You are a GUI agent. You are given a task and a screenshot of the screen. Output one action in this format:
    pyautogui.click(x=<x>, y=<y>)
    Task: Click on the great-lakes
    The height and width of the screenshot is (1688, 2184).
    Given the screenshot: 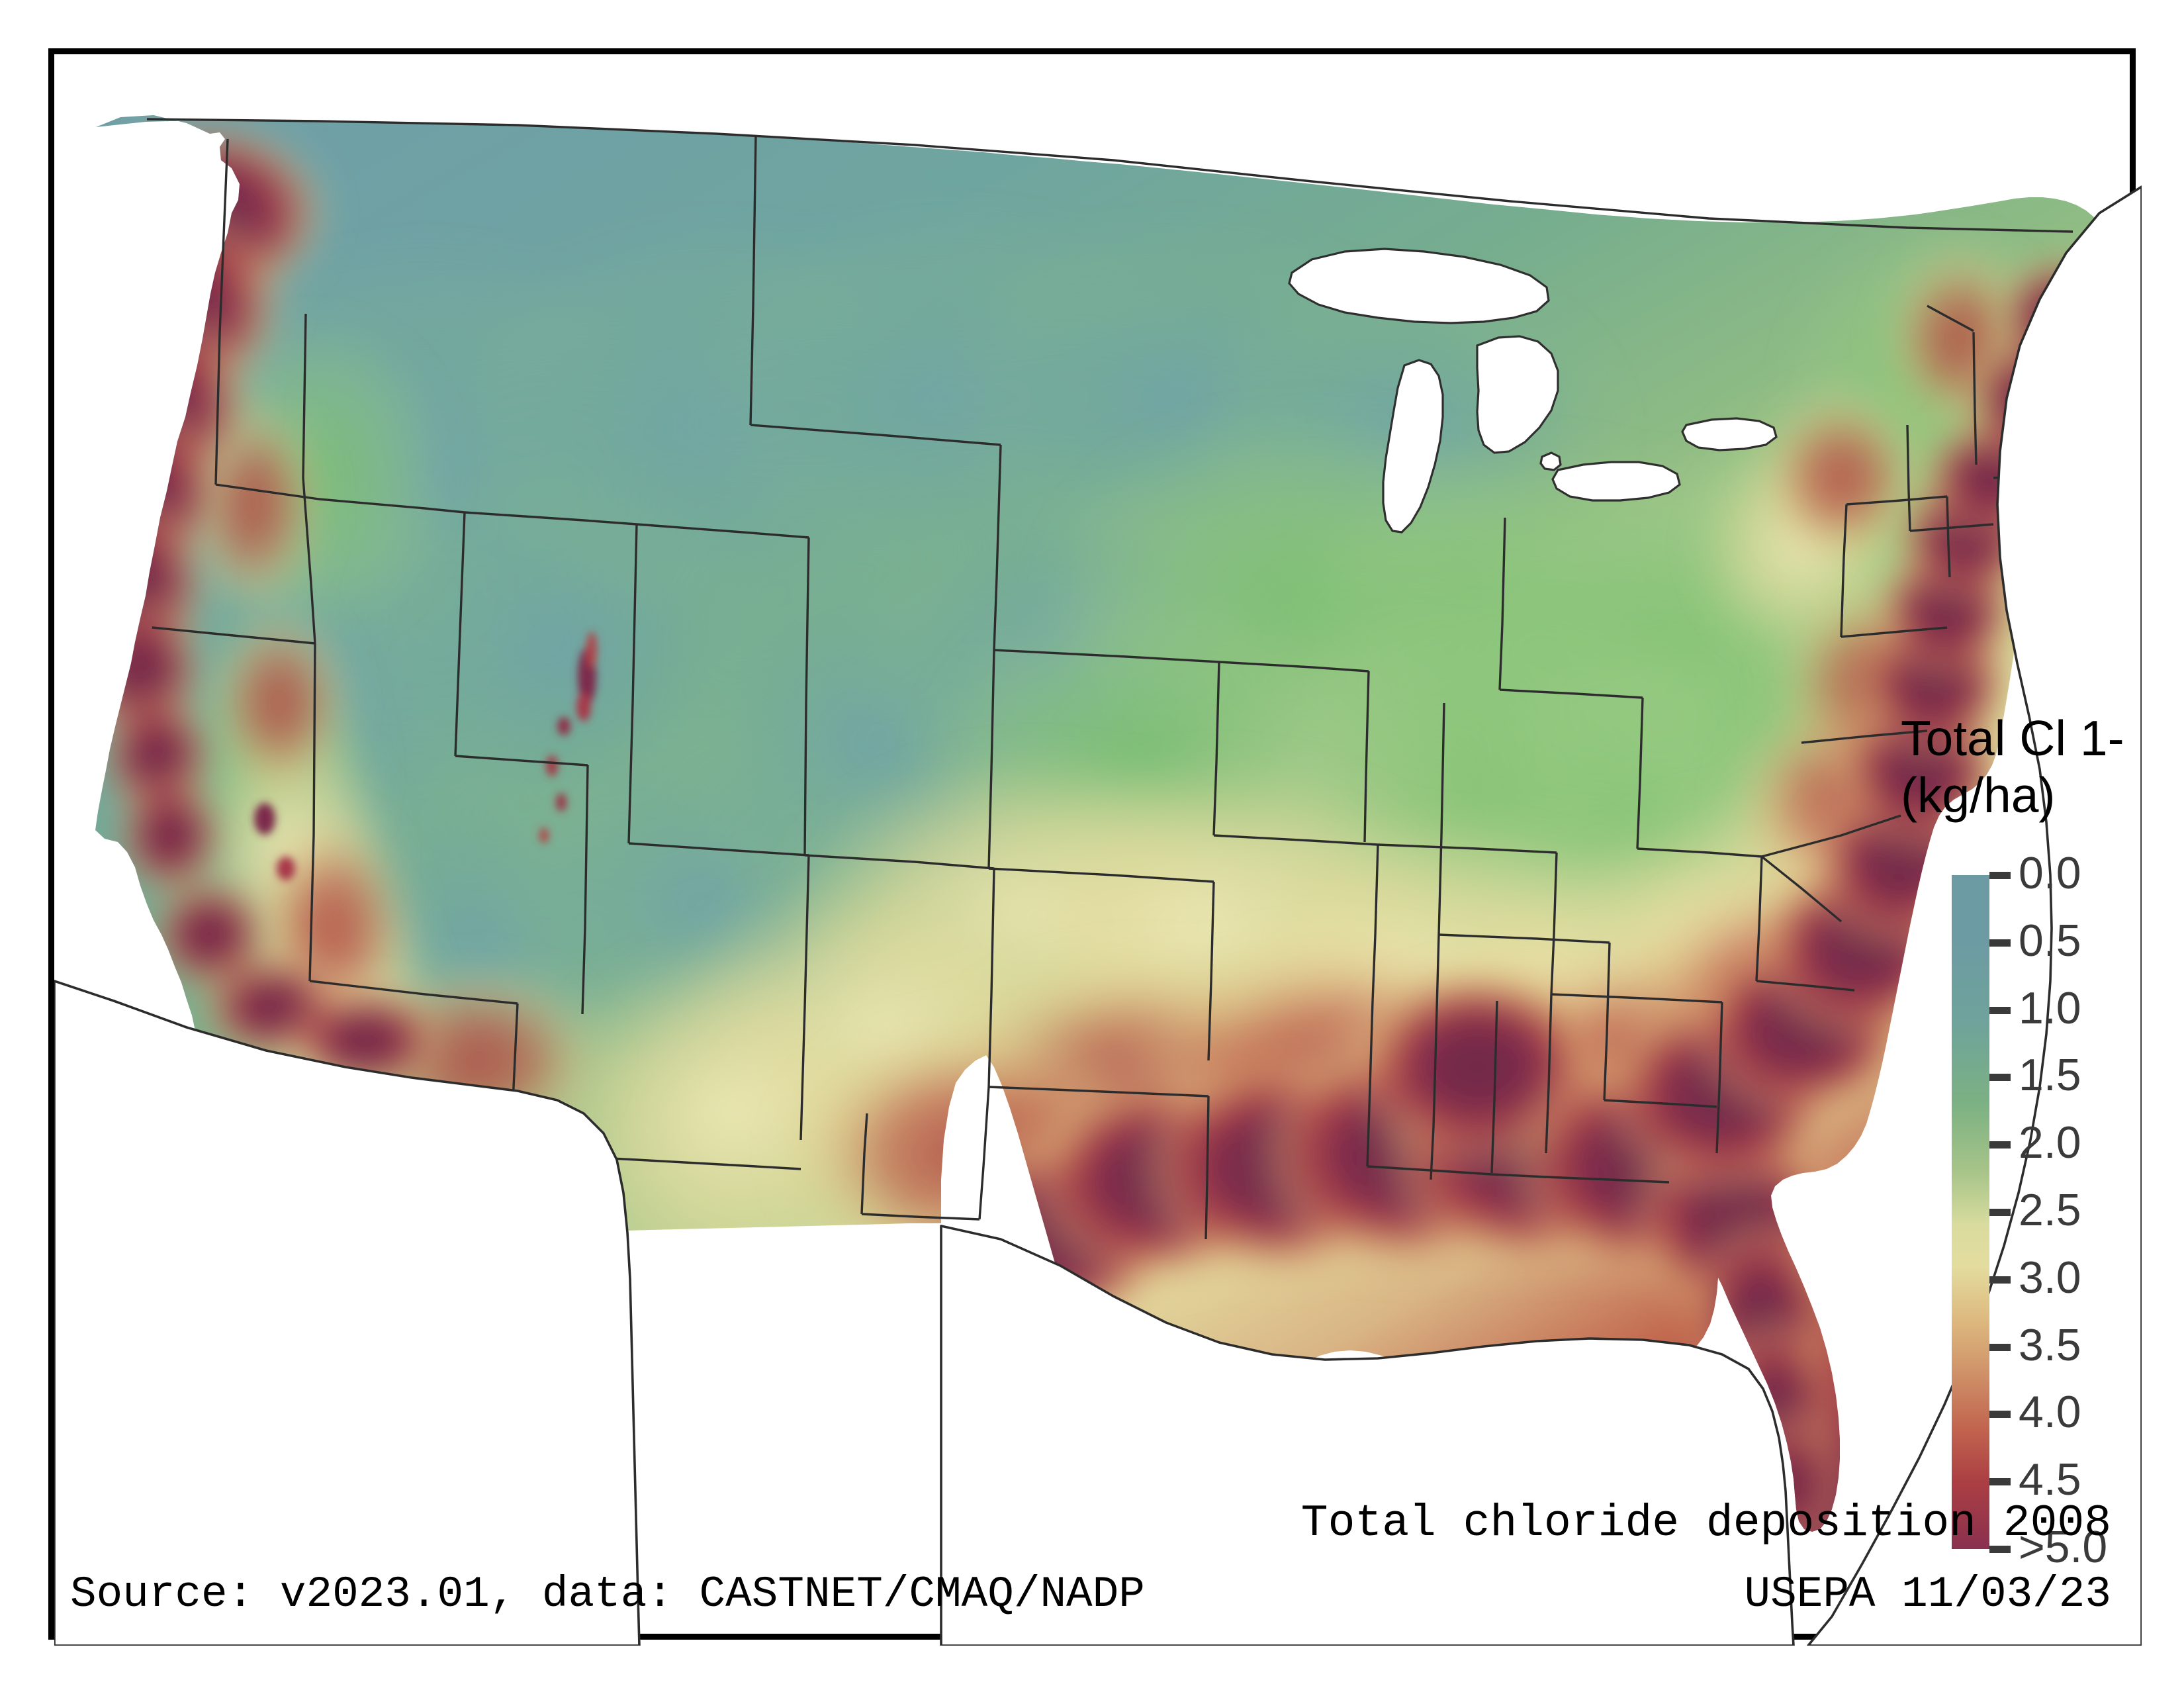 What is the action you would take?
    pyautogui.click(x=1533, y=391)
    